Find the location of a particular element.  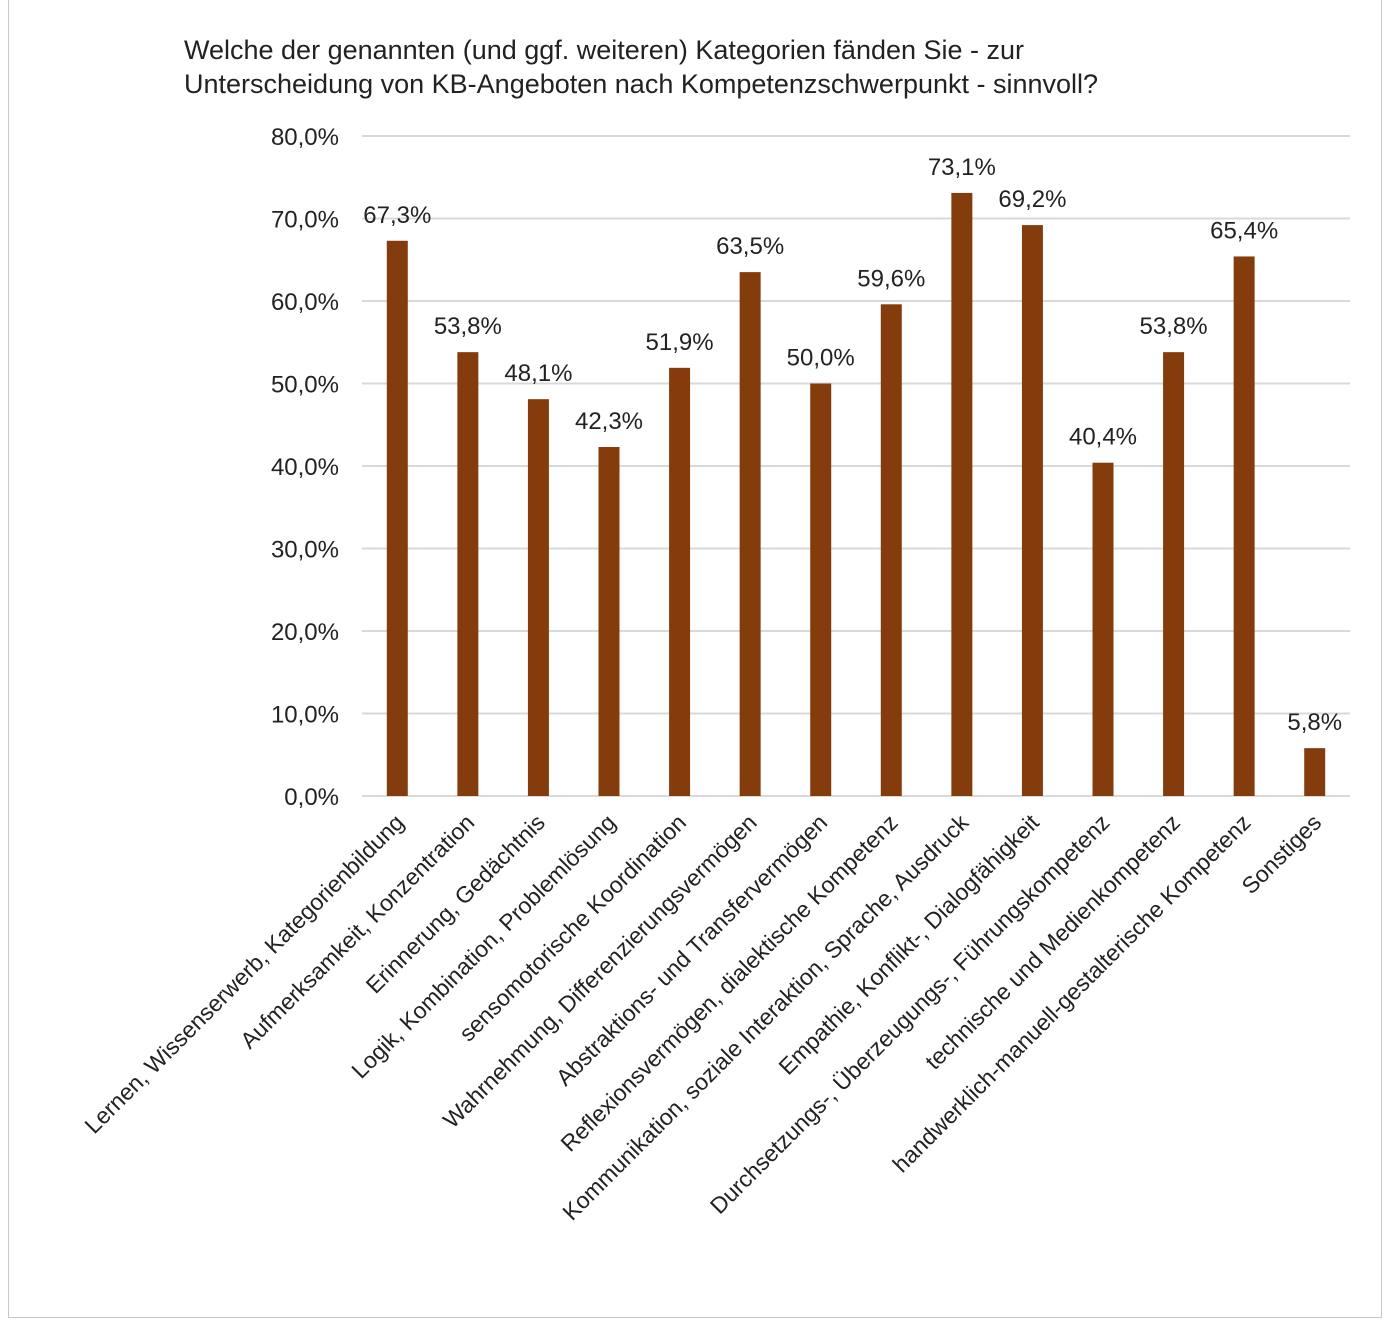

data-label: 67,3% is located at coordinates (397, 215).